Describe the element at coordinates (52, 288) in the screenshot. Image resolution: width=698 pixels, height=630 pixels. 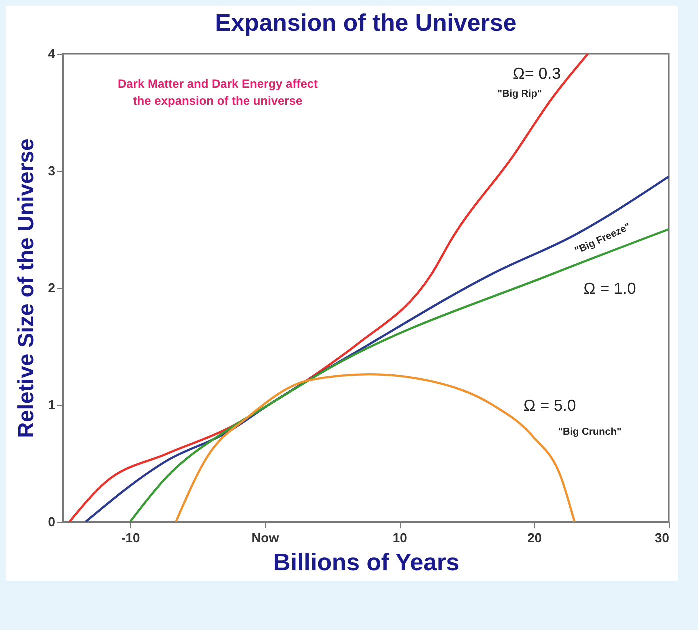
I see `y-tick-label: 2` at that location.